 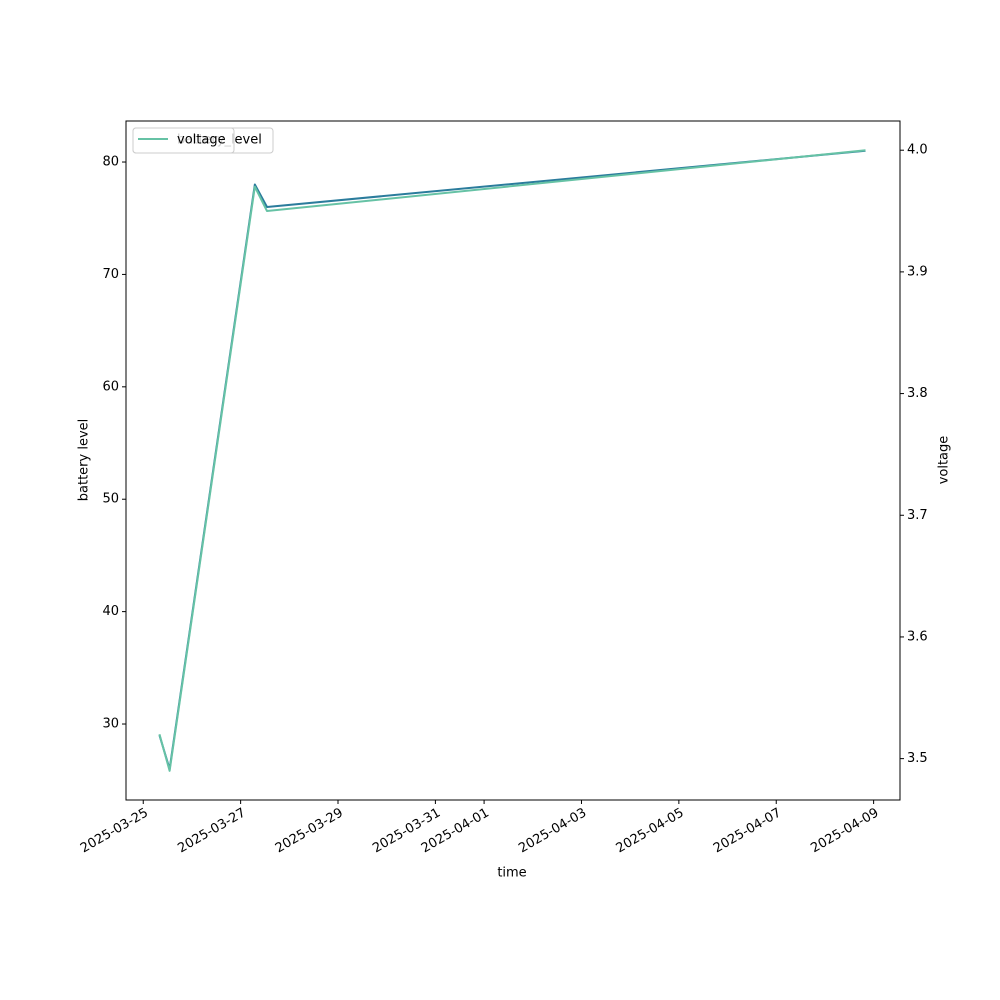 I want to click on y2-tick-label: 4.0, so click(x=917, y=150).